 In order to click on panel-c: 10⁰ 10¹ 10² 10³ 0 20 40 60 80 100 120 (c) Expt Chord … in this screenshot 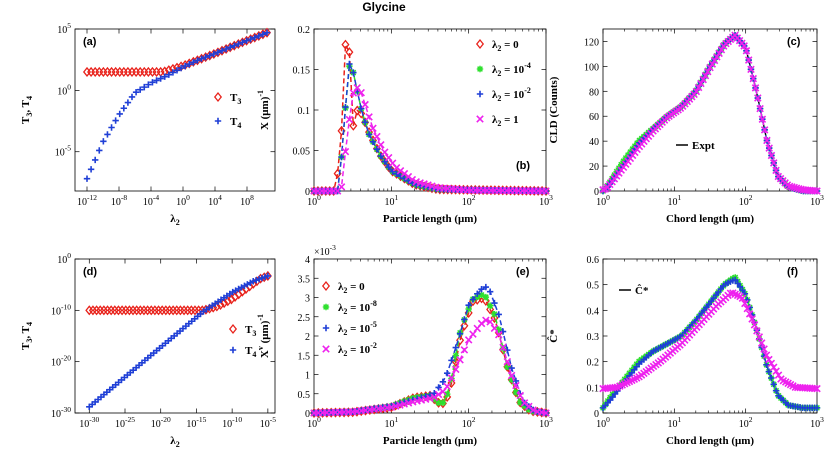, I will do `click(686, 126)`.